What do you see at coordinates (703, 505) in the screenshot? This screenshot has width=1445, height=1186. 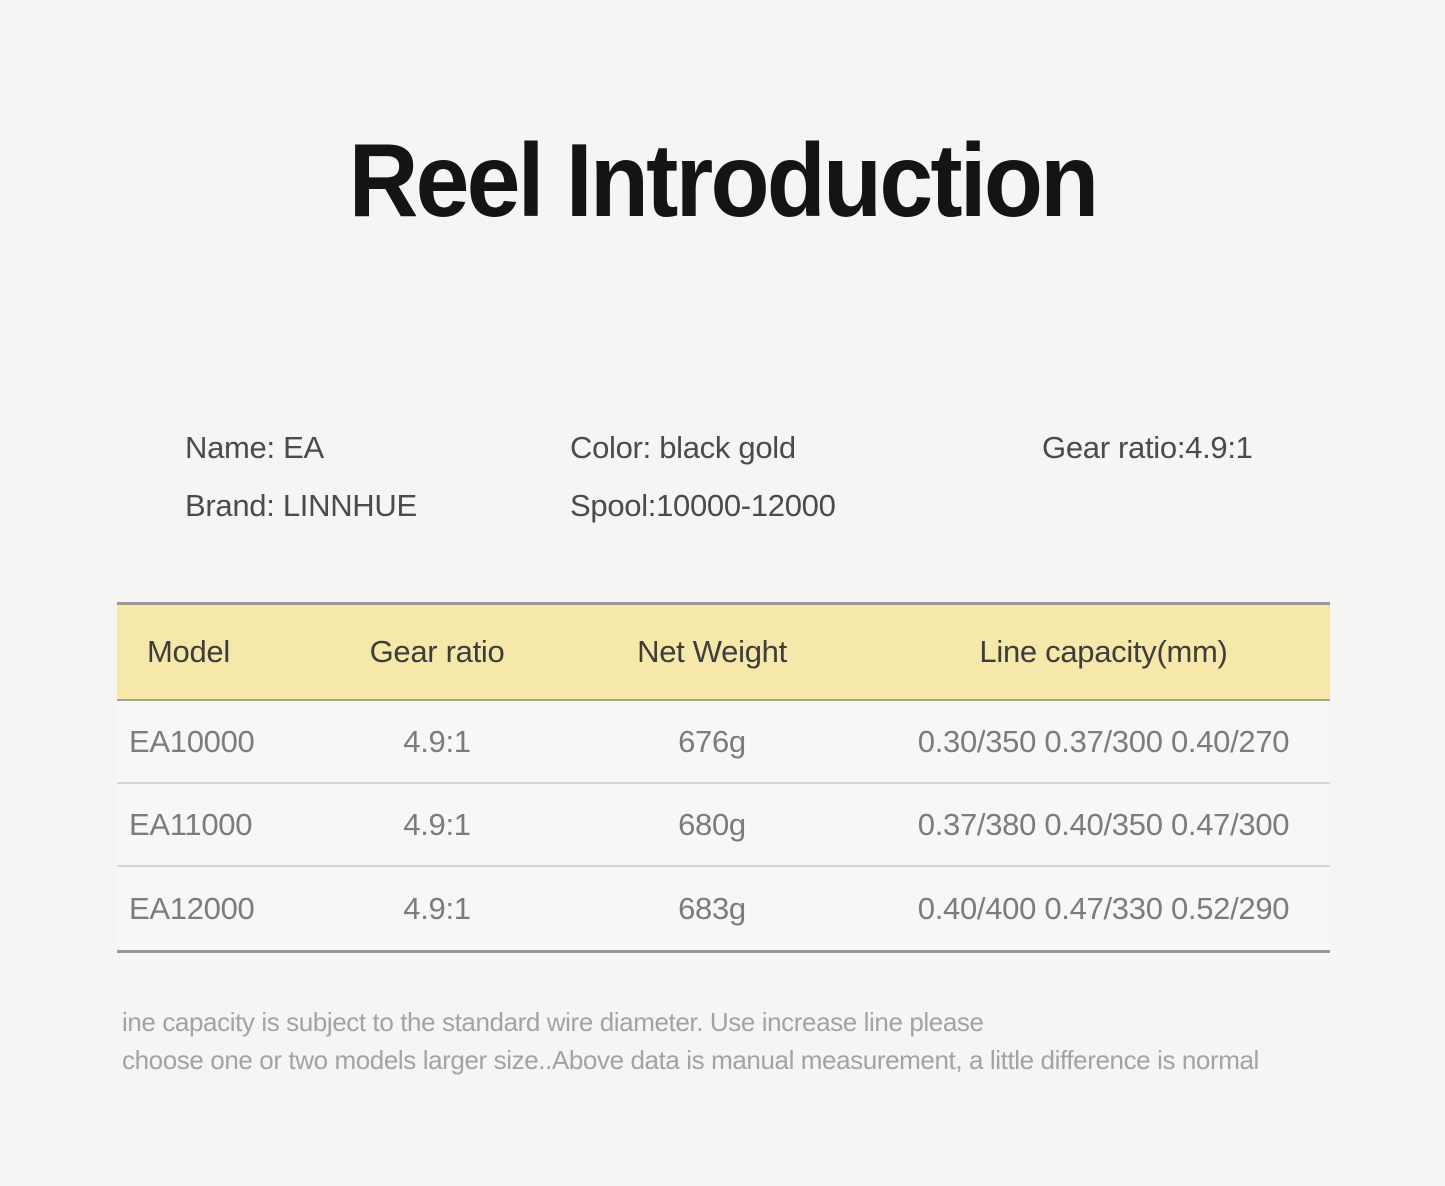 I see `product-spool: Spool:10000-12000` at bounding box center [703, 505].